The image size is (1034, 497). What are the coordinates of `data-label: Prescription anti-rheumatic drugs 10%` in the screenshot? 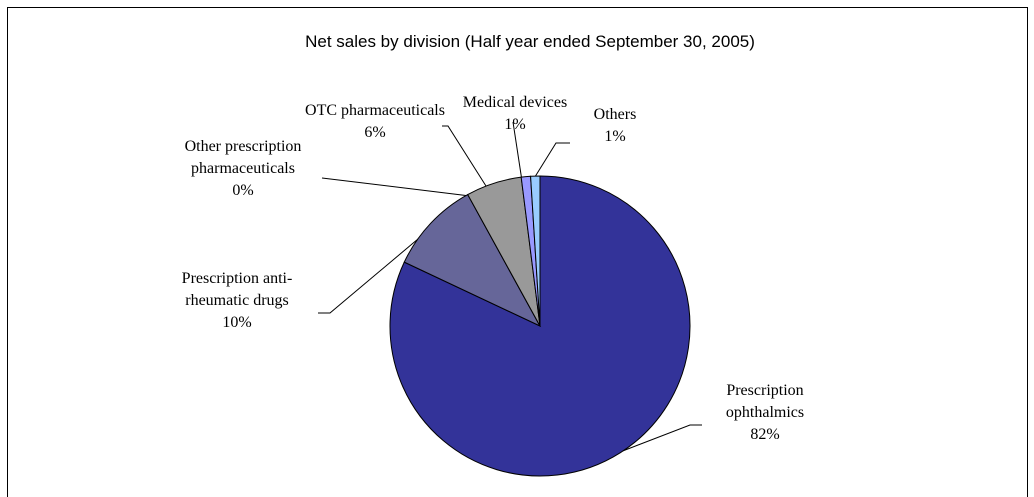 It's located at (237, 301).